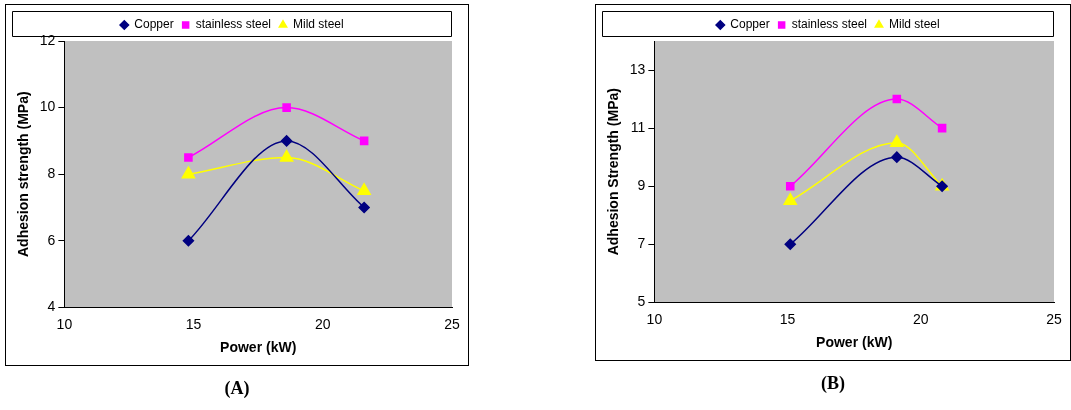 This screenshot has height=410, width=1071. Describe the element at coordinates (641, 301) in the screenshot. I see `y-tick-label: 5` at that location.